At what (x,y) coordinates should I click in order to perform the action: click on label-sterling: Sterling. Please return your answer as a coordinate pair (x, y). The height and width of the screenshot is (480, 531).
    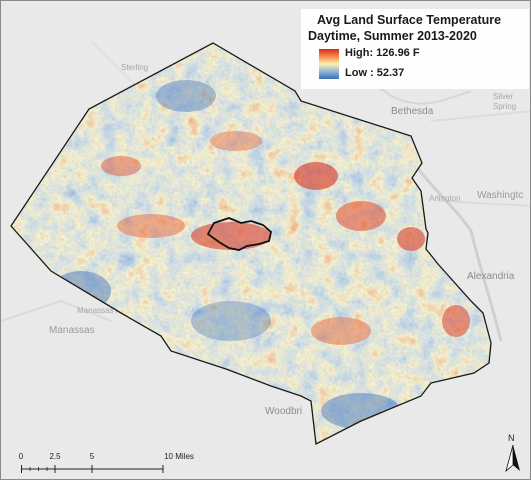
    Looking at the image, I should click on (134, 67).